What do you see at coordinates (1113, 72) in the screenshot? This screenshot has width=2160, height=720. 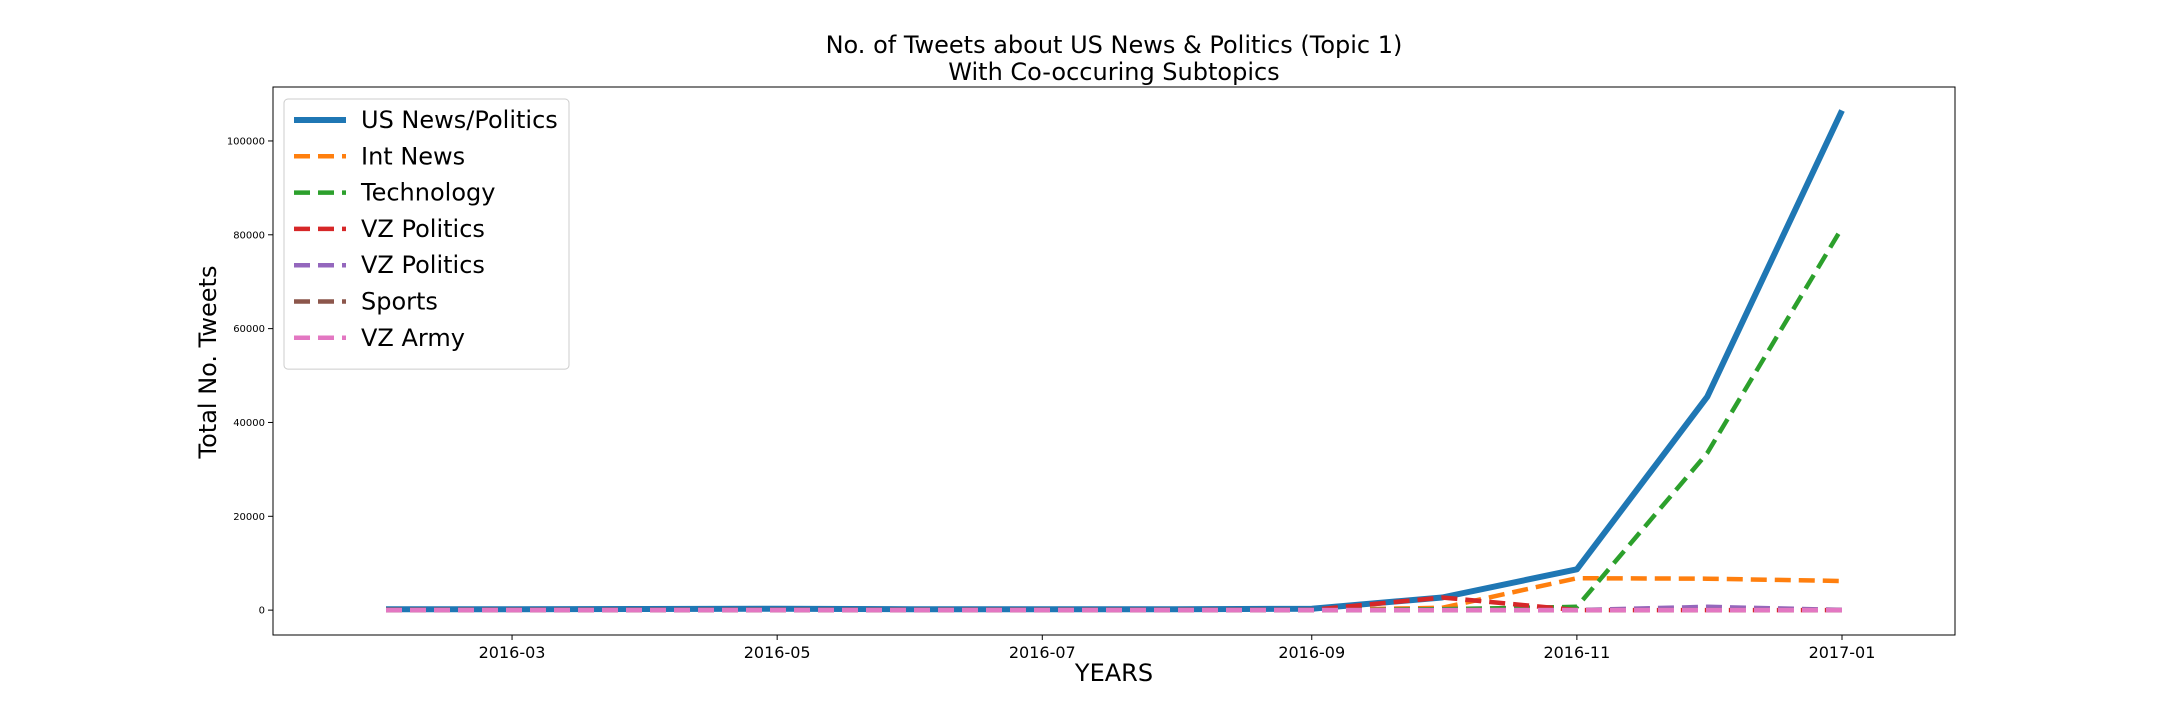 I see `chart-title-line-2: With Co-occuring Subtopics` at bounding box center [1113, 72].